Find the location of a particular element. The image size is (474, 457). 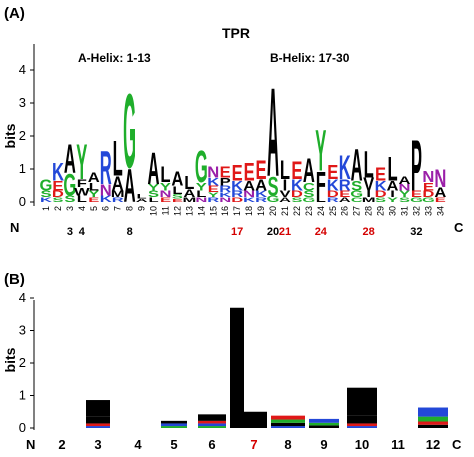

panel-b-label: (B) is located at coordinates (14, 279).